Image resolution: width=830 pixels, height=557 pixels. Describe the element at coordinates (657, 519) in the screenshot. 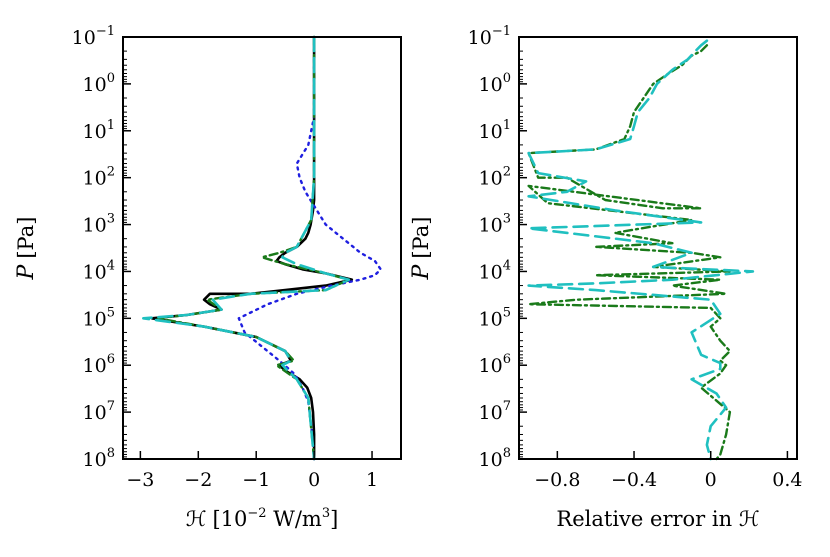

I see `right-xlabel: Relative error in ℋ` at that location.